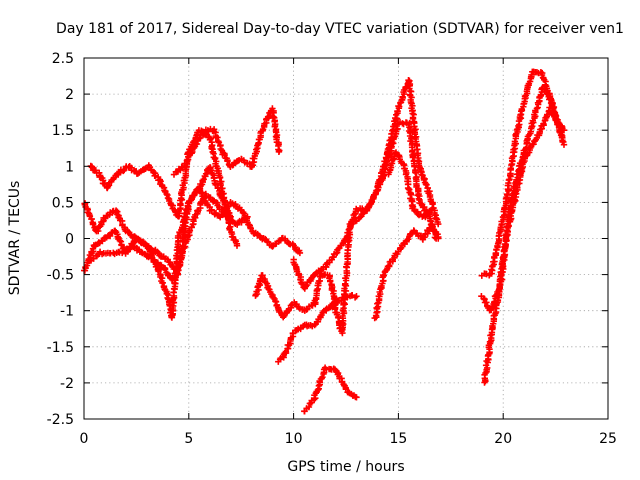 The image size is (640, 480). I want to click on y-tick-label: 2.5, so click(63, 59).